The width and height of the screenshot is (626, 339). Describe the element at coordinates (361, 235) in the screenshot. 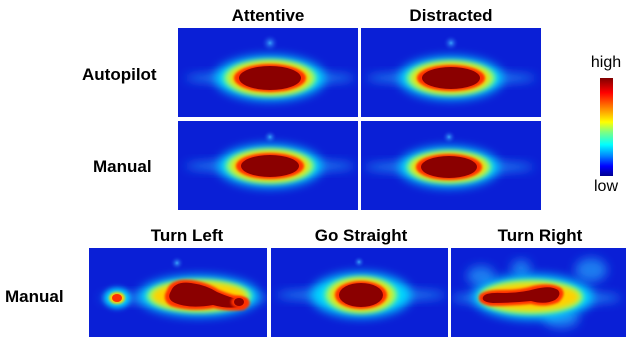

I see `col-header-go-straight: Go Straight` at that location.